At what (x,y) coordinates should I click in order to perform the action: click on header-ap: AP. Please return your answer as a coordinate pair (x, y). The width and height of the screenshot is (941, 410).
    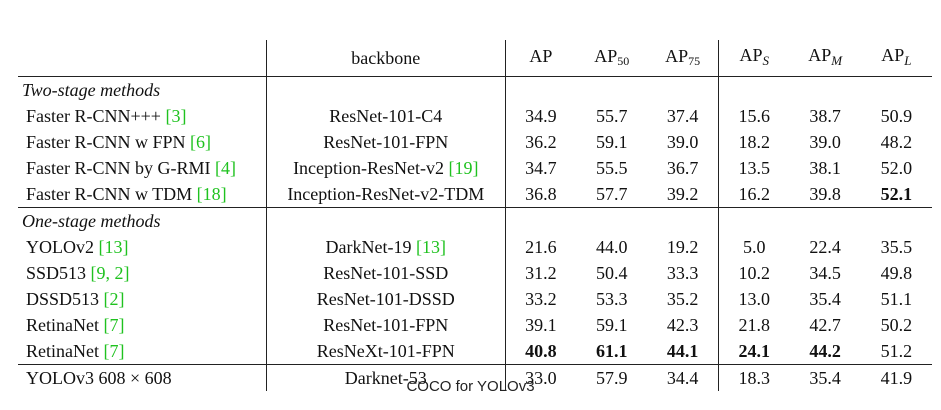
    Looking at the image, I should click on (541, 58).